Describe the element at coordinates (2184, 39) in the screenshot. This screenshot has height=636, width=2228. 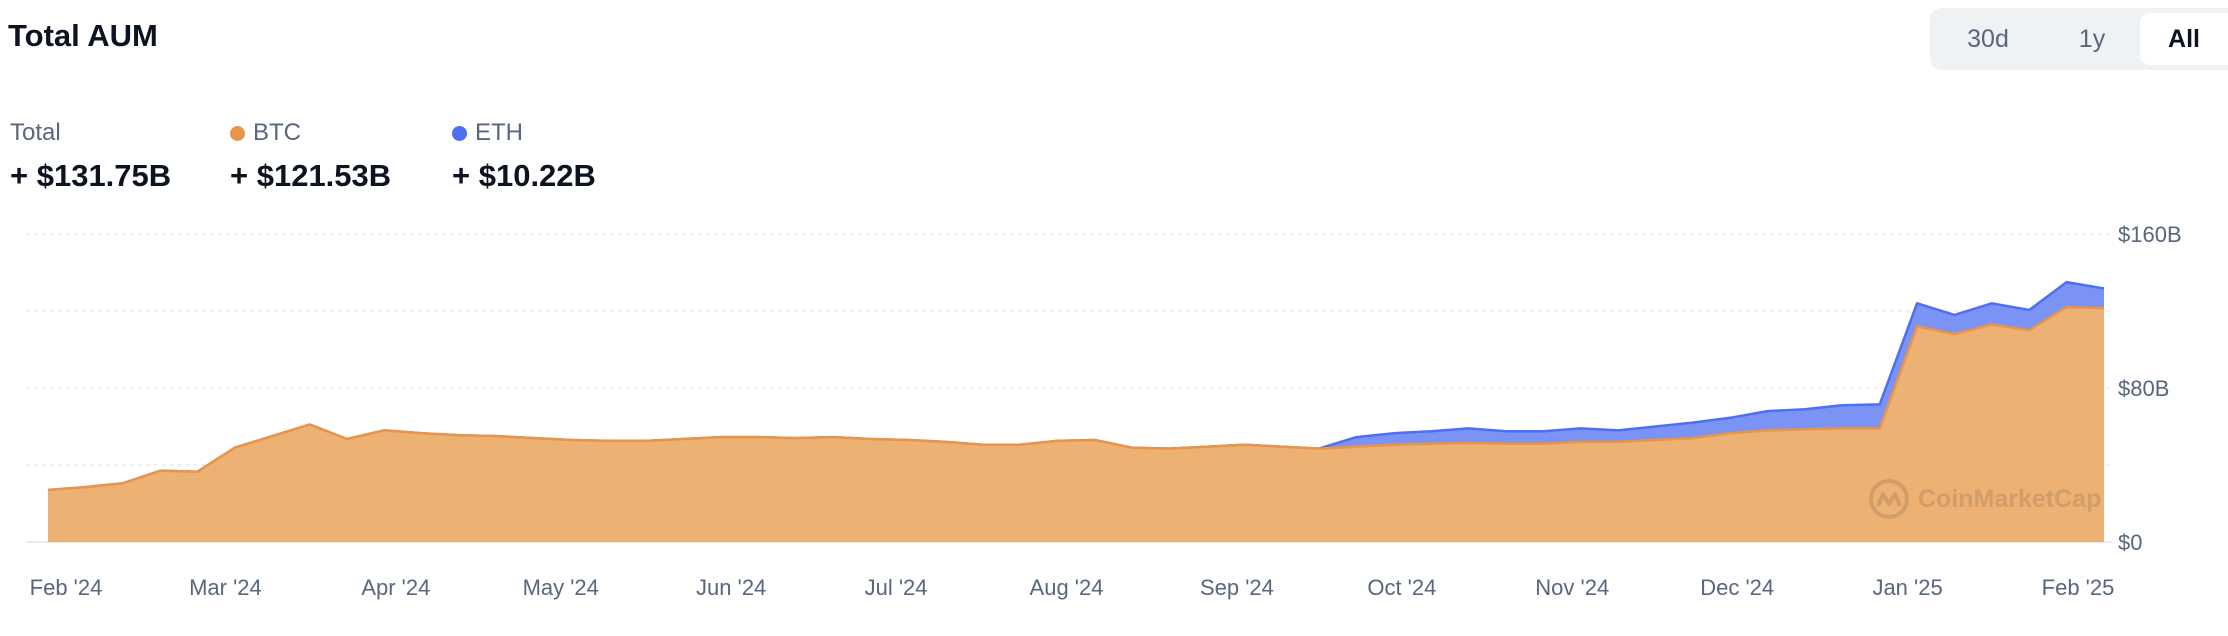
I see `range-all-button: All` at that location.